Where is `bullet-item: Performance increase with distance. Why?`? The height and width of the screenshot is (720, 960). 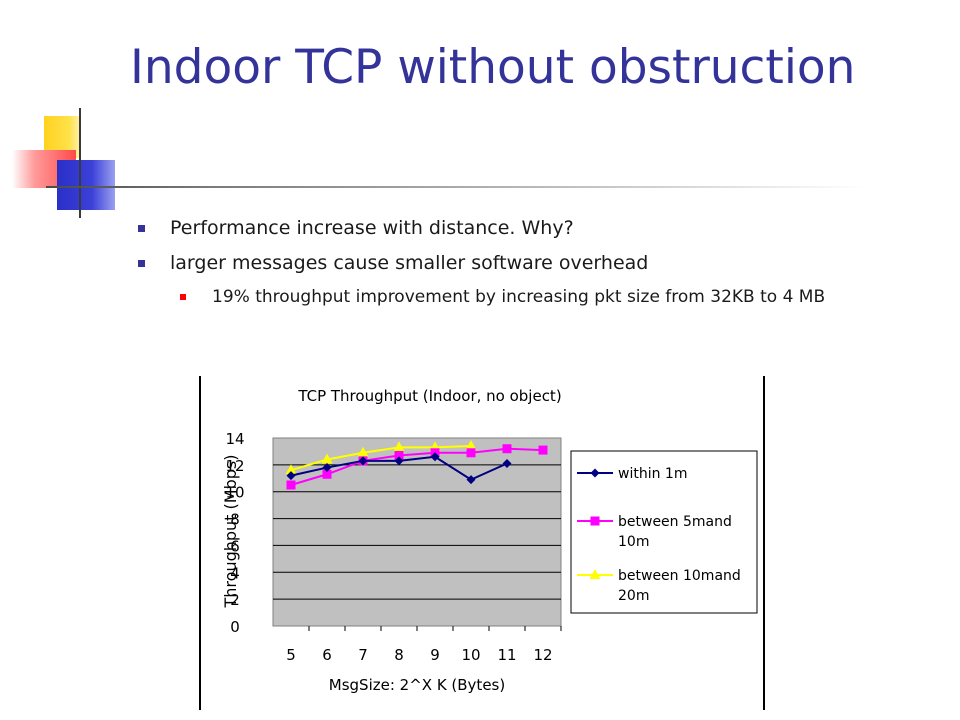 bullet-item: Performance increase with distance. Why? is located at coordinates (524, 228).